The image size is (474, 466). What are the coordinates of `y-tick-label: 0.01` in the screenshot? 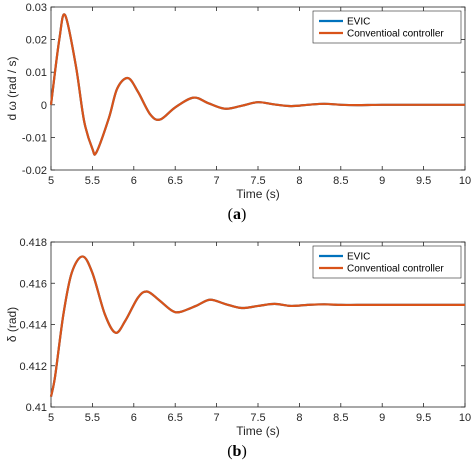 It's located at (36, 73).